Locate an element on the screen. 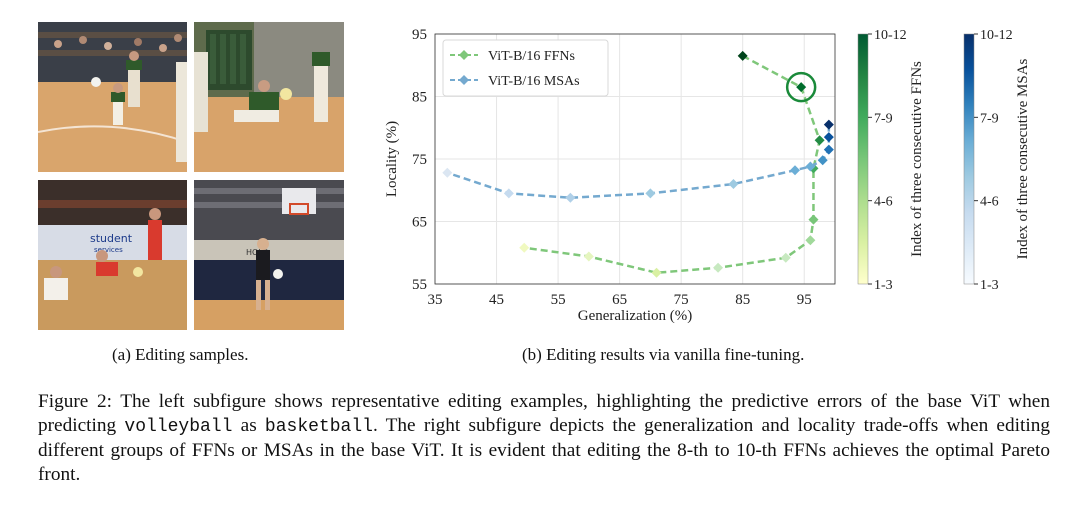  y-tick-label: 85 is located at coordinates (419, 98).